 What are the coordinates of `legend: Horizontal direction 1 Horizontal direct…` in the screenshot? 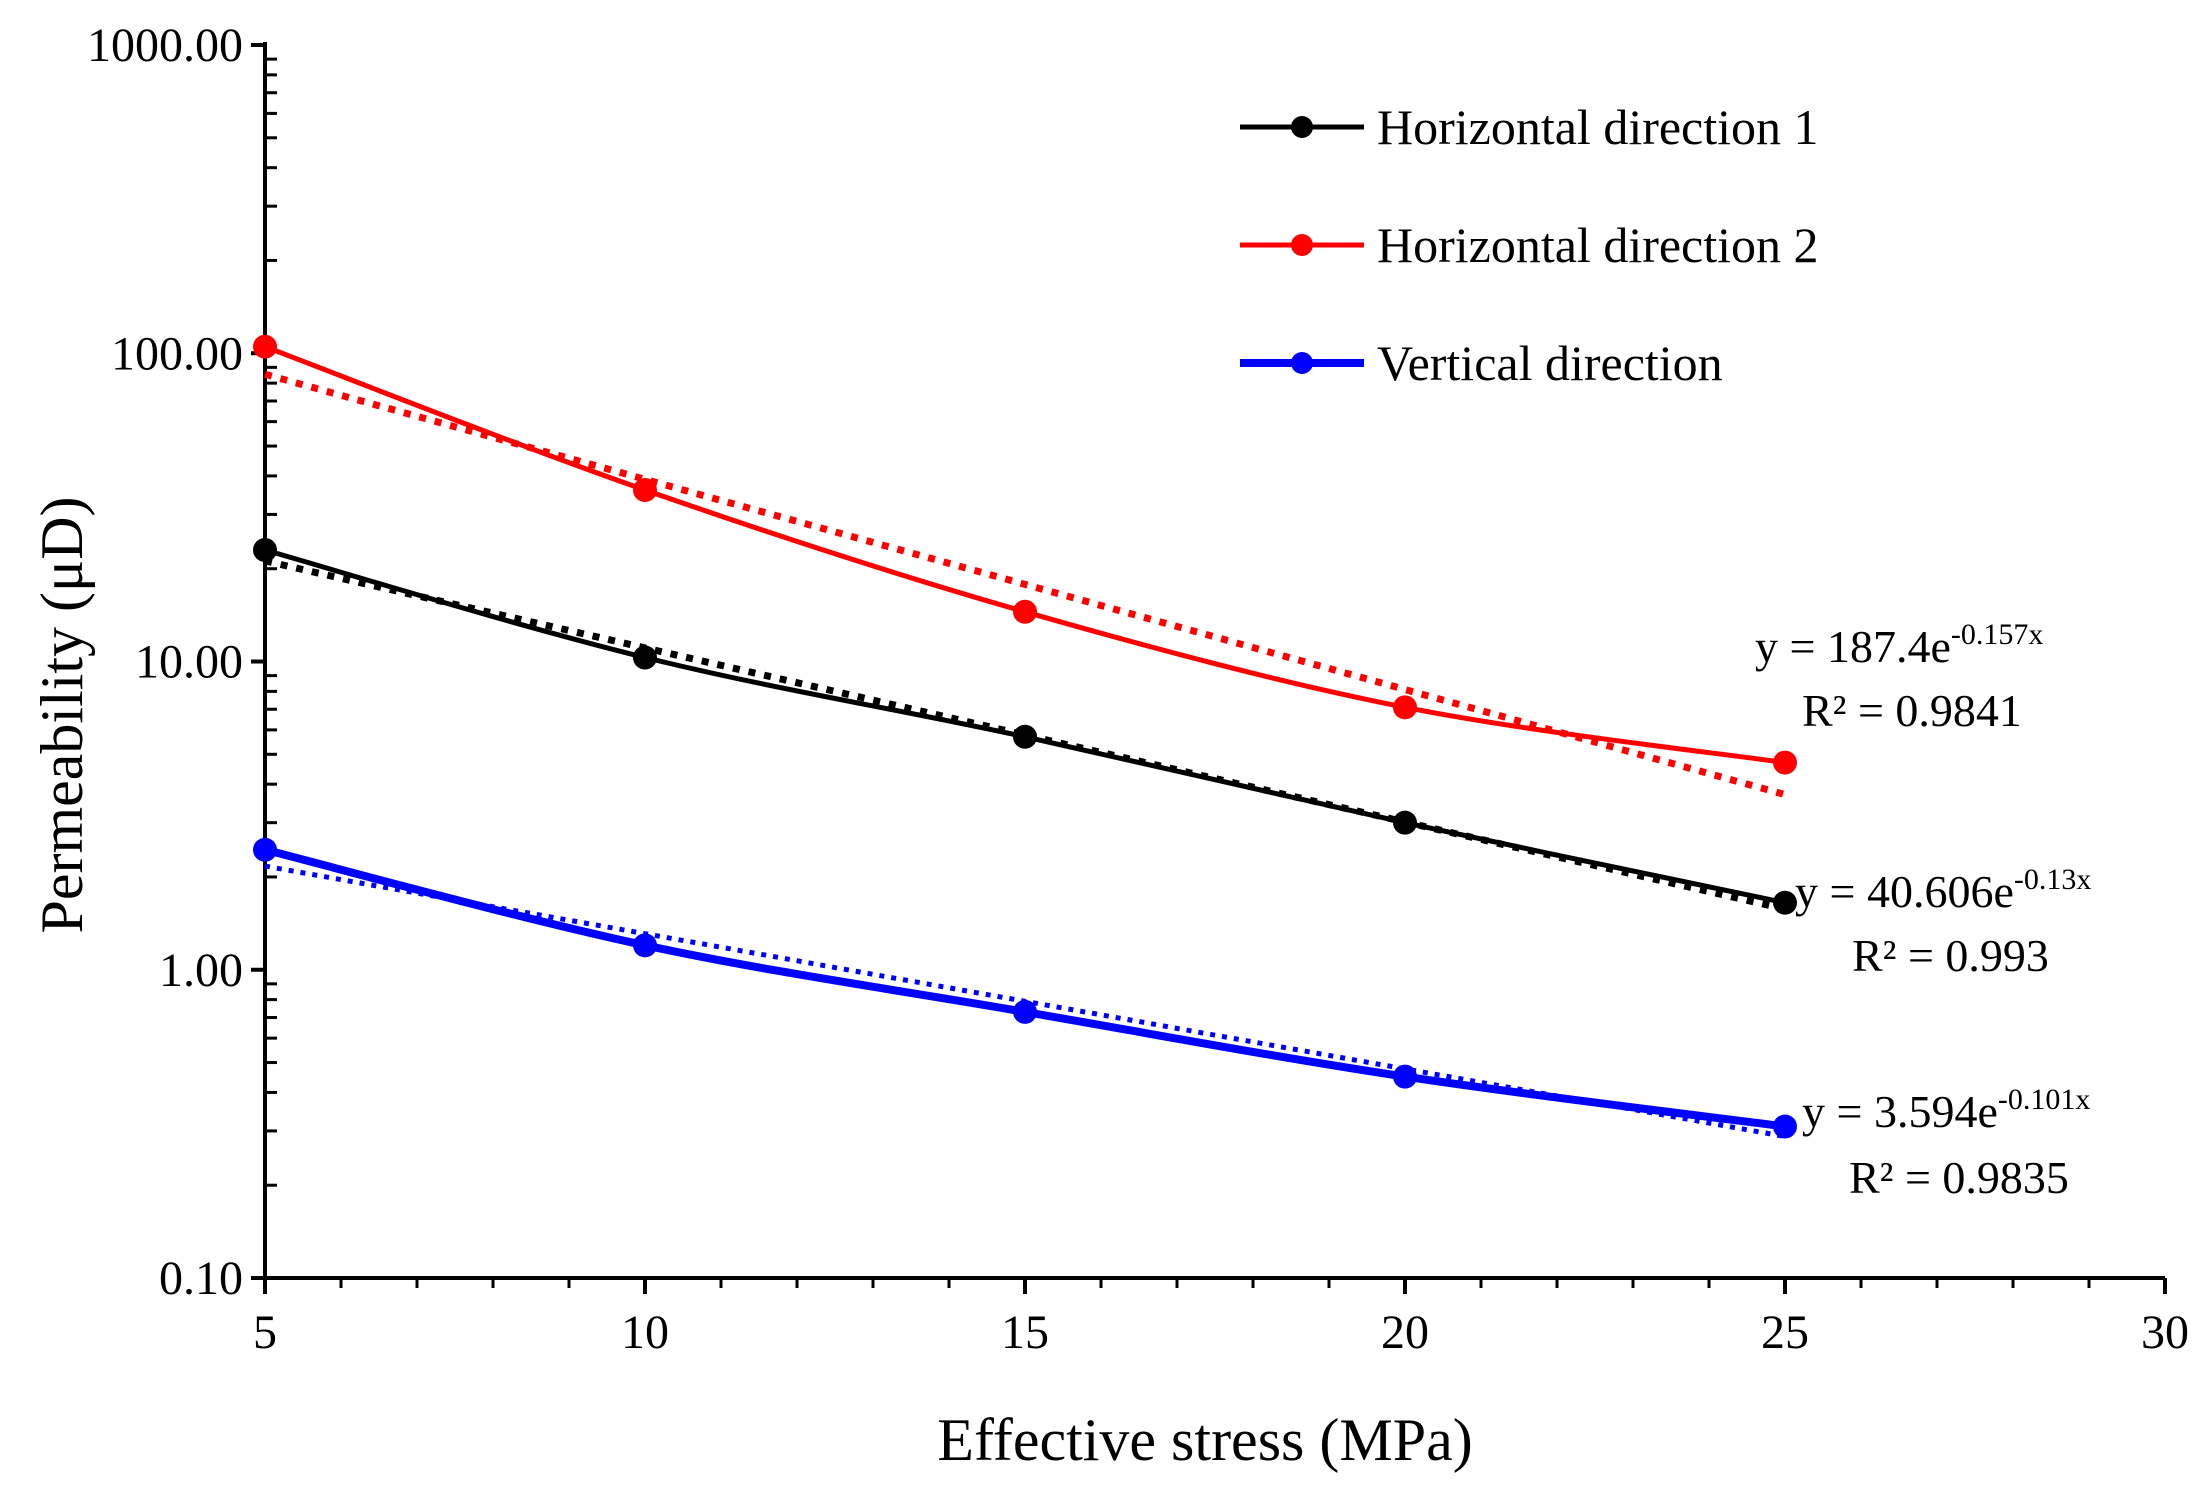 It's located at (1529, 245).